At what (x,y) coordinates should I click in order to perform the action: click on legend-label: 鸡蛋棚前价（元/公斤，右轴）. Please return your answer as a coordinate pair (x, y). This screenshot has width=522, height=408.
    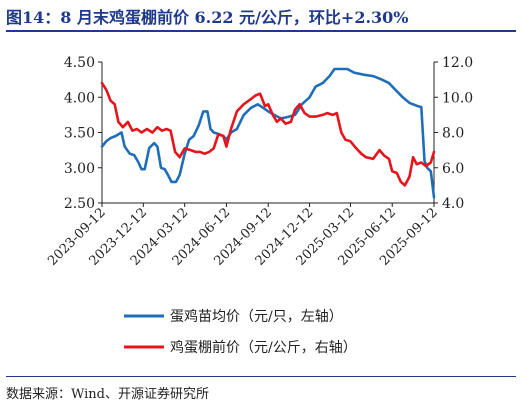
    Looking at the image, I should click on (263, 347).